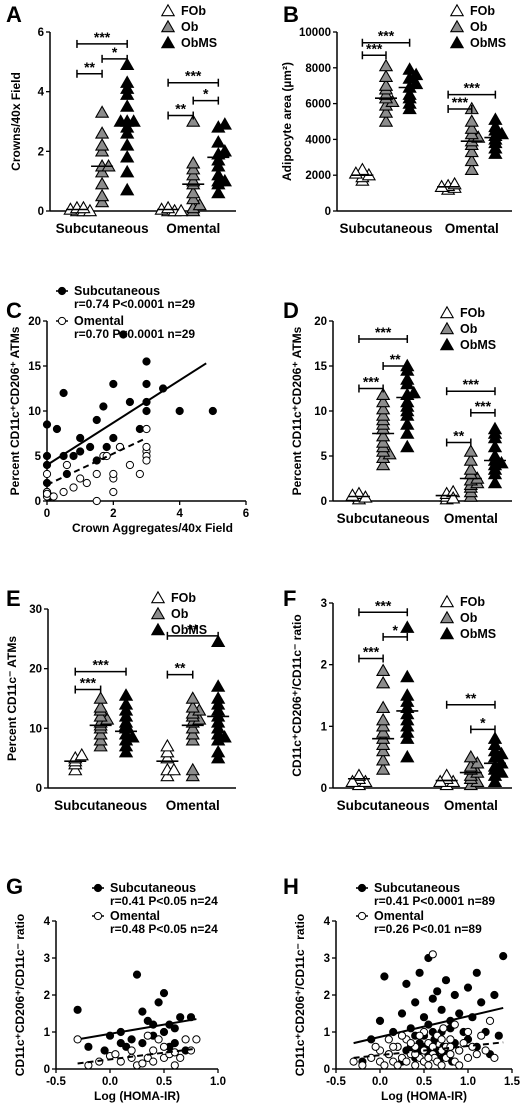 This screenshot has width=520, height=1109. Describe the element at coordinates (324, 604) in the screenshot. I see `y-tick-label: 3` at that location.